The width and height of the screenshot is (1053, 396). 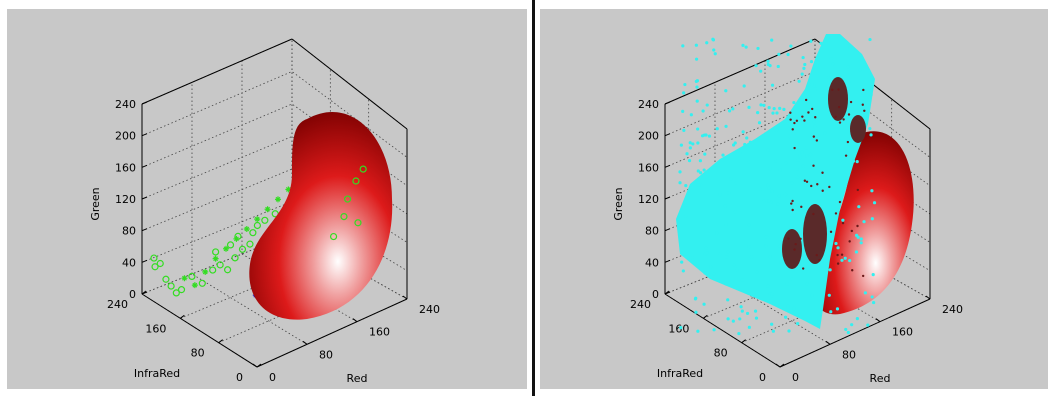 What do you see at coordinates (880, 378) in the screenshot?
I see `red-axis-label: Red` at bounding box center [880, 378].